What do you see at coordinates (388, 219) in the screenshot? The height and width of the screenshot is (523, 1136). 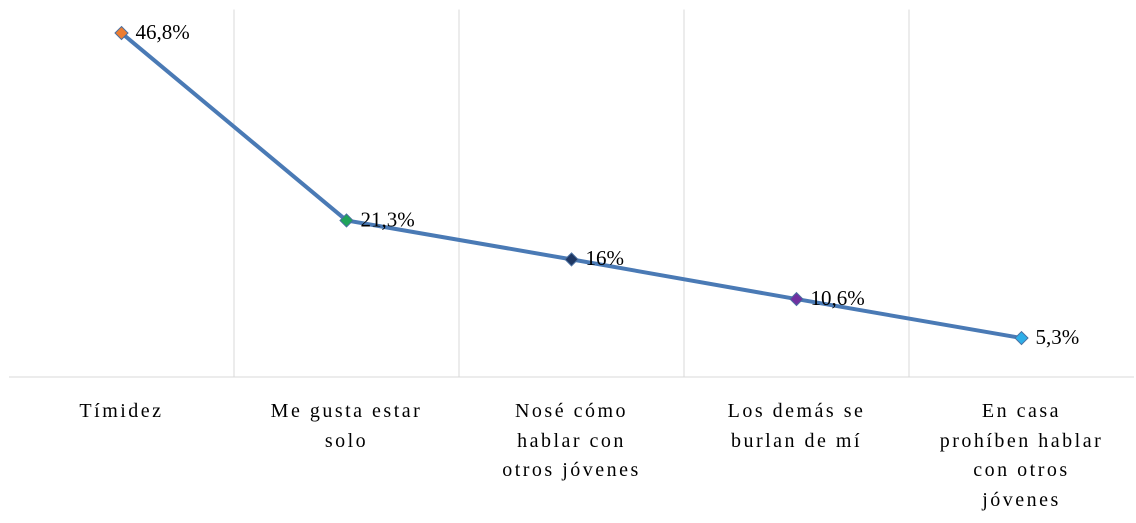 I see `data-label: 21,3%` at bounding box center [388, 219].